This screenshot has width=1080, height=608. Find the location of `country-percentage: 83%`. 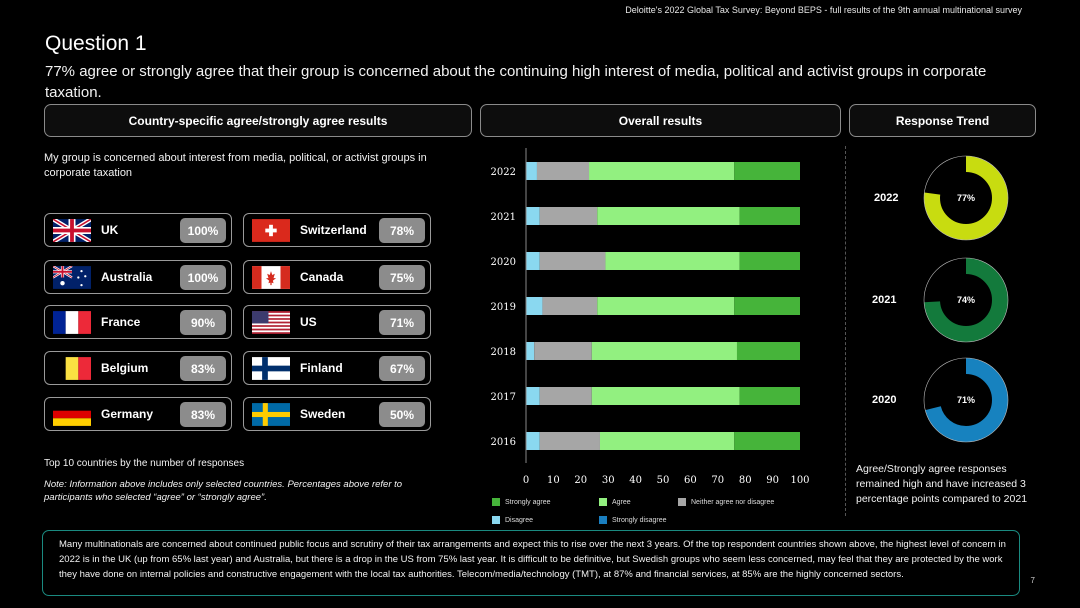

country-percentage: 83% is located at coordinates (203, 414).